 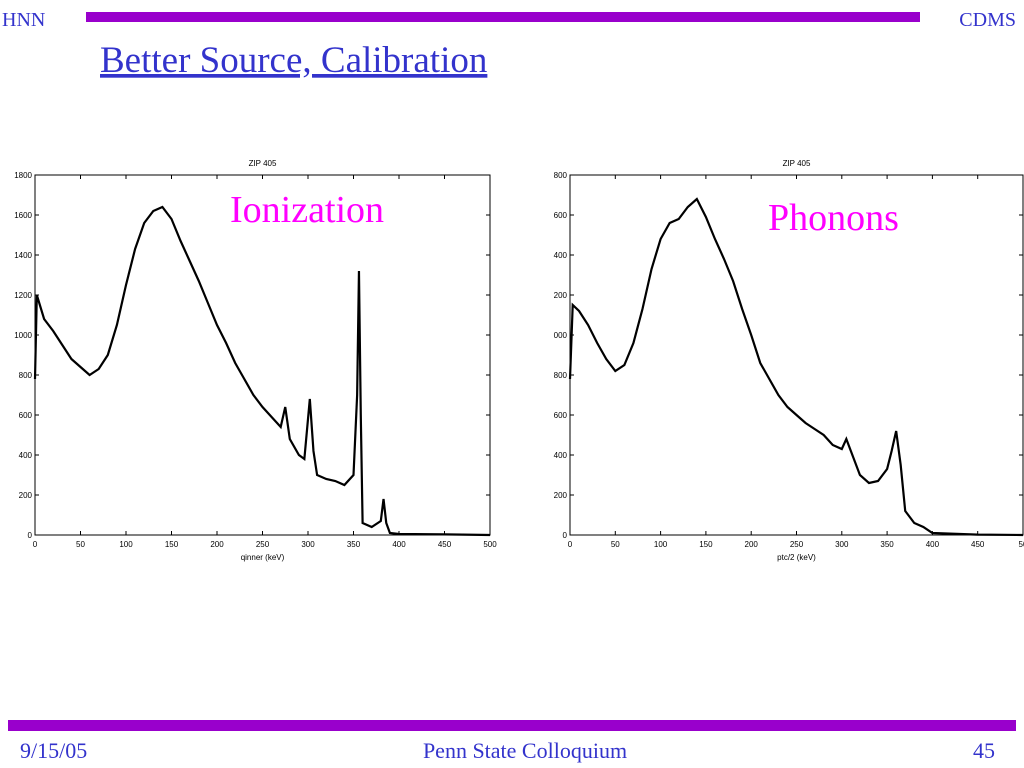 What do you see at coordinates (23, 255) in the screenshot?
I see `y-tick-label: 1400` at bounding box center [23, 255].